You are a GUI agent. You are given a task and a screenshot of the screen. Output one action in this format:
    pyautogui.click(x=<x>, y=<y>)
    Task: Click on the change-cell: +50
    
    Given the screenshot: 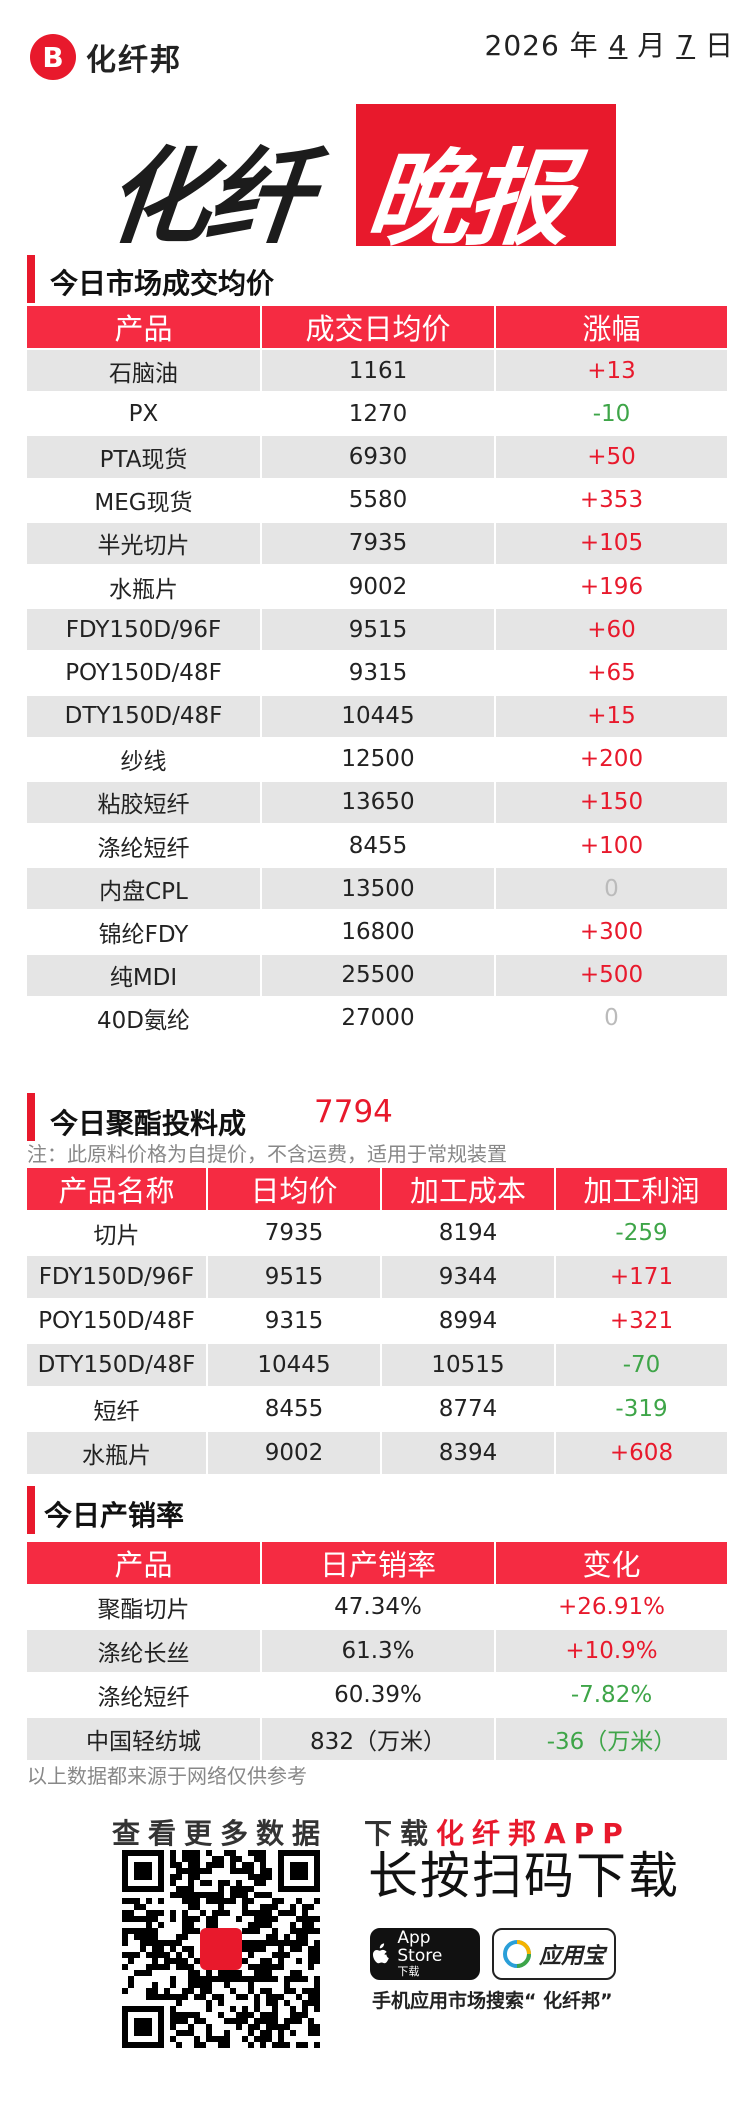 What is the action you would take?
    pyautogui.click(x=610, y=456)
    